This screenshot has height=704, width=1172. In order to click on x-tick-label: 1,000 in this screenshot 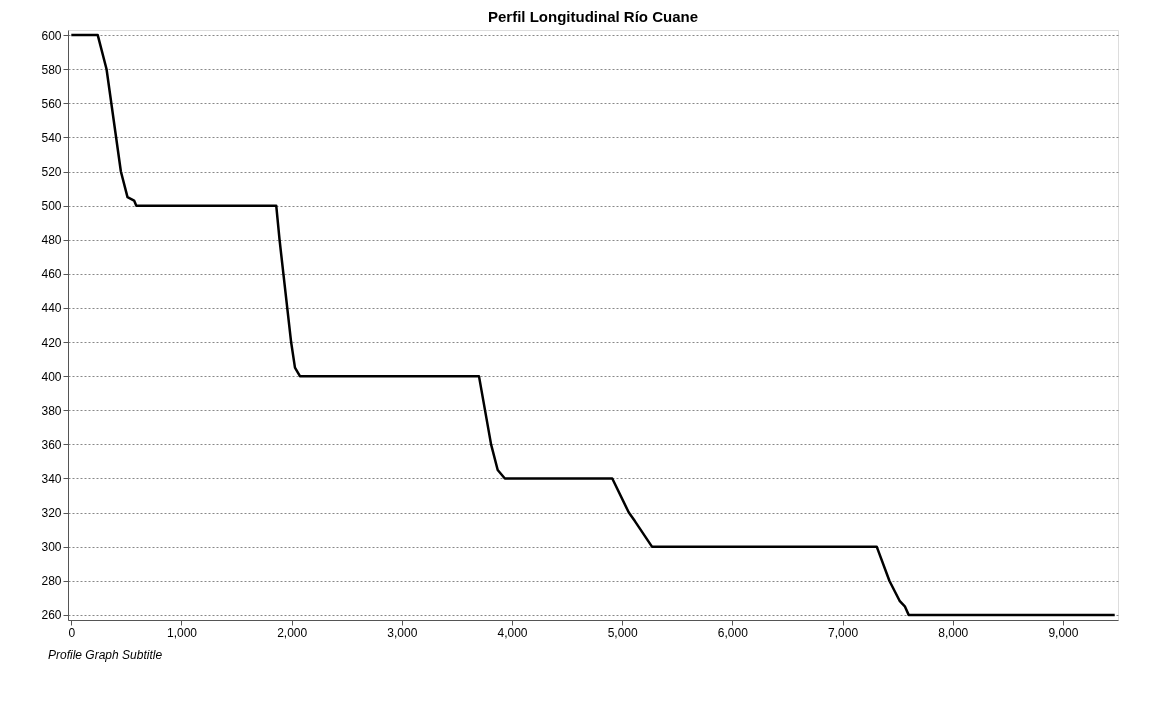, I will do `click(182, 632)`.